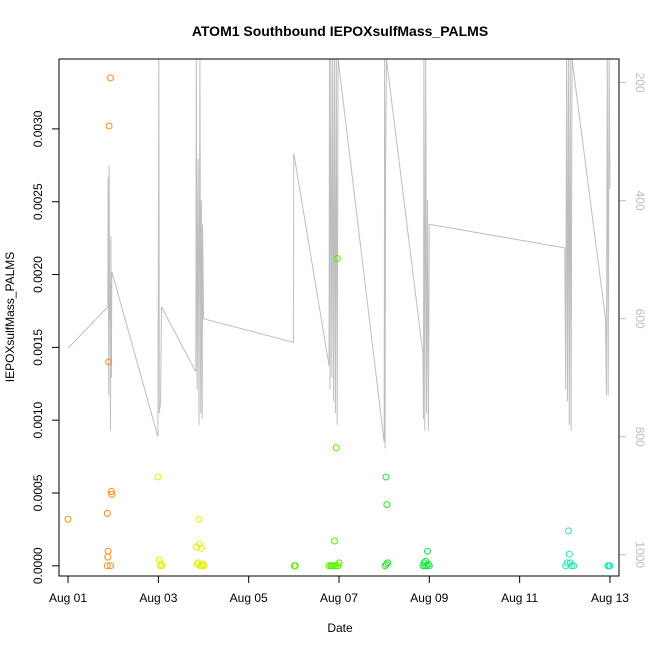 The image size is (650, 650). Describe the element at coordinates (640, 319) in the screenshot. I see `y2-tick-label-2: 600` at that location.